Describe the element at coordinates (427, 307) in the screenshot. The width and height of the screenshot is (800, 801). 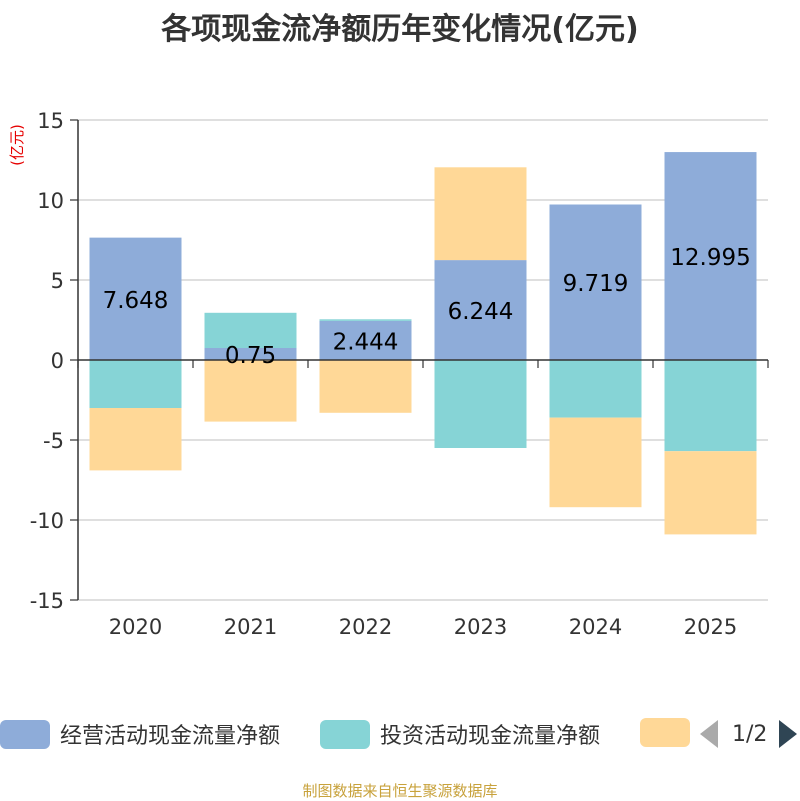
I see `data-labels: 7.648 0.75 2.444 6.244 9.719 12.995` at that location.